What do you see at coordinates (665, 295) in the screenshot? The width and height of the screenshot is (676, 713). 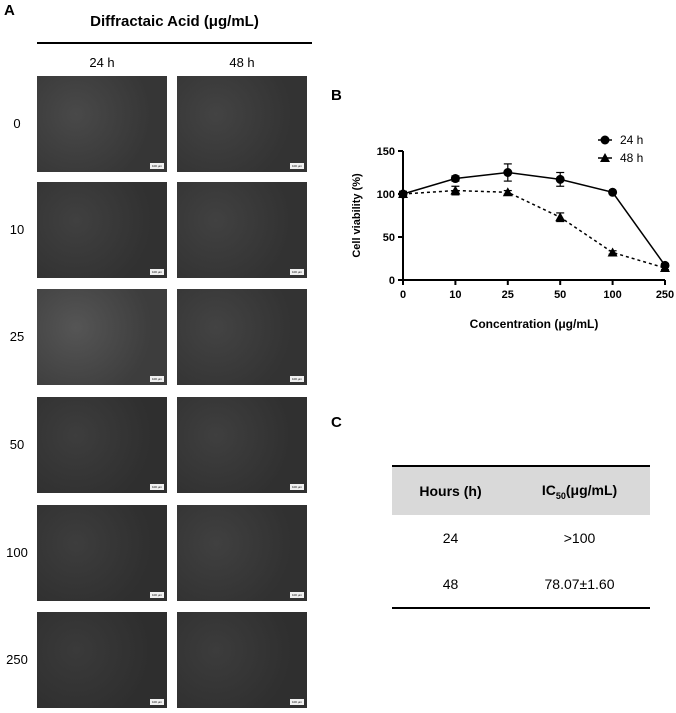 I see `x-tick-label: 250` at bounding box center [665, 295].